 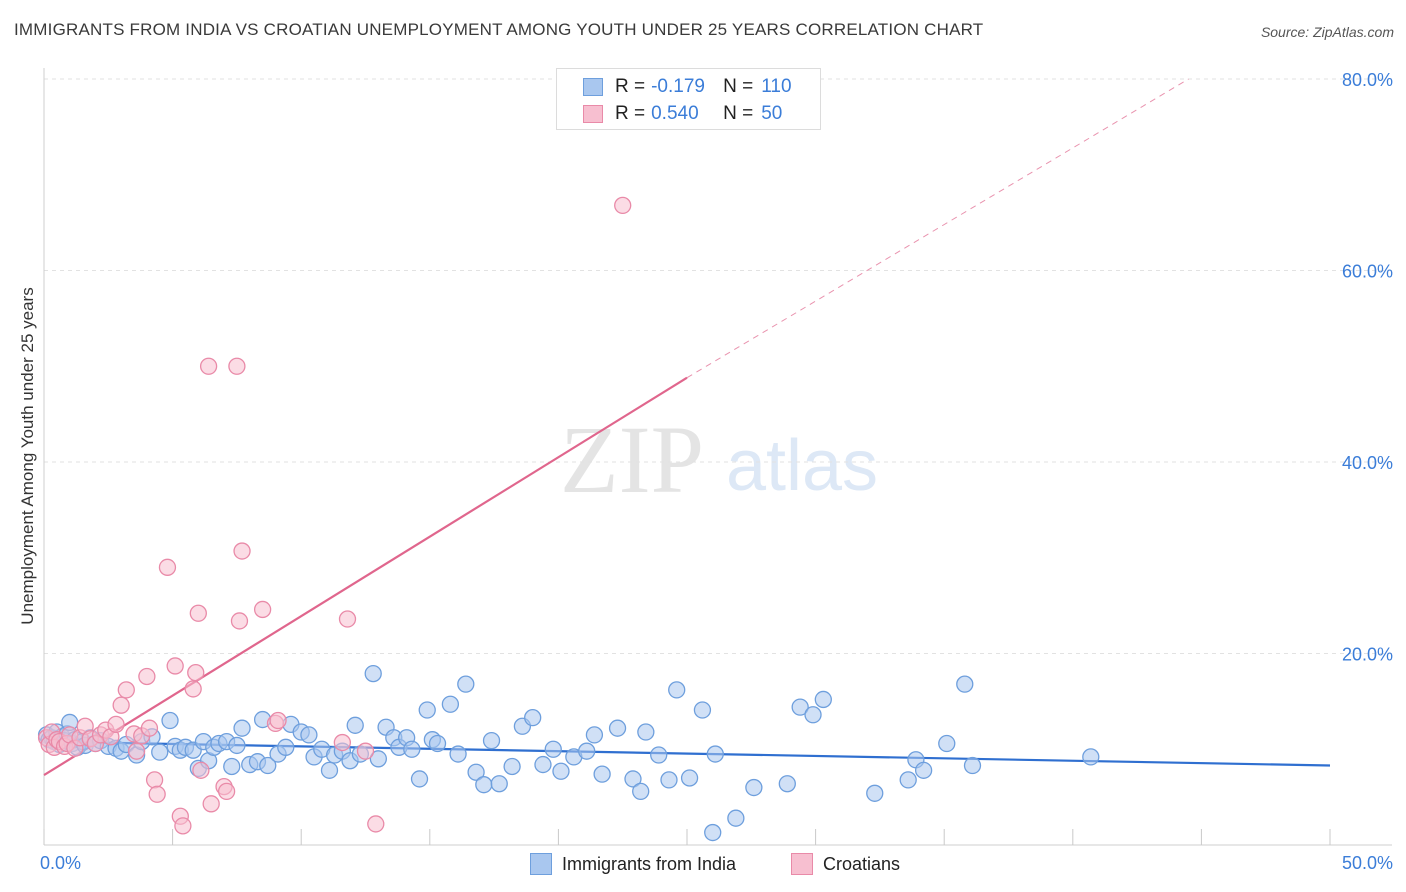 I want to click on watermark-atlas: atlas, so click(x=802, y=466).